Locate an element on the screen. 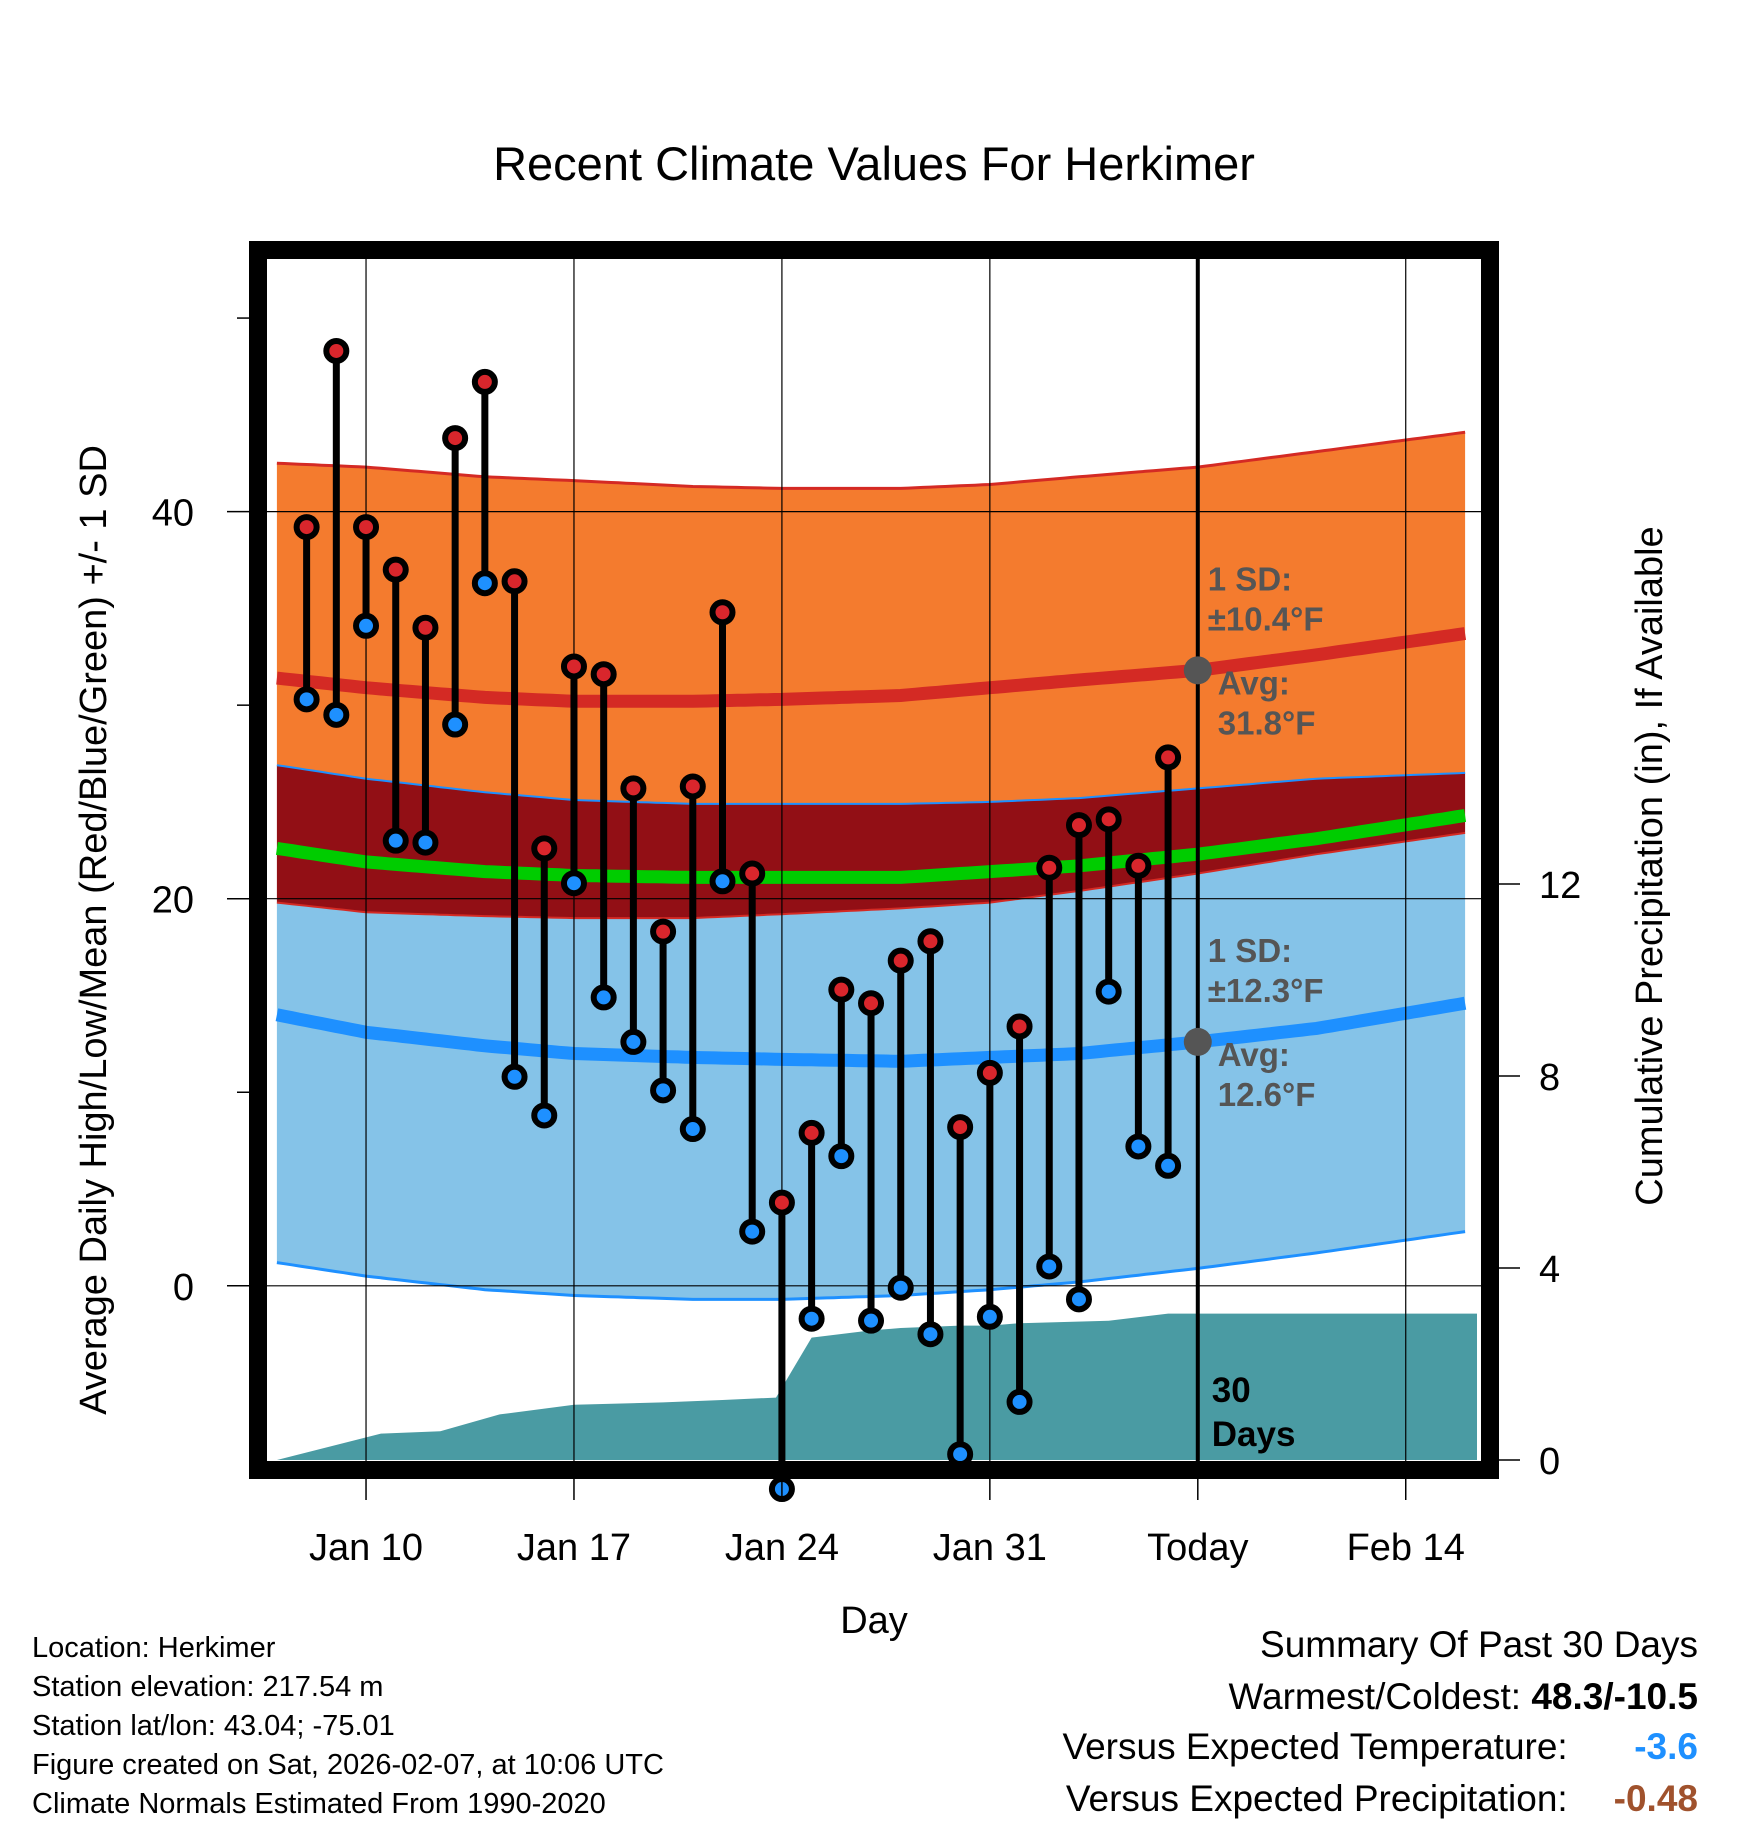  warm-cold-value: 48.3/-10.5 is located at coordinates (1614, 1696).